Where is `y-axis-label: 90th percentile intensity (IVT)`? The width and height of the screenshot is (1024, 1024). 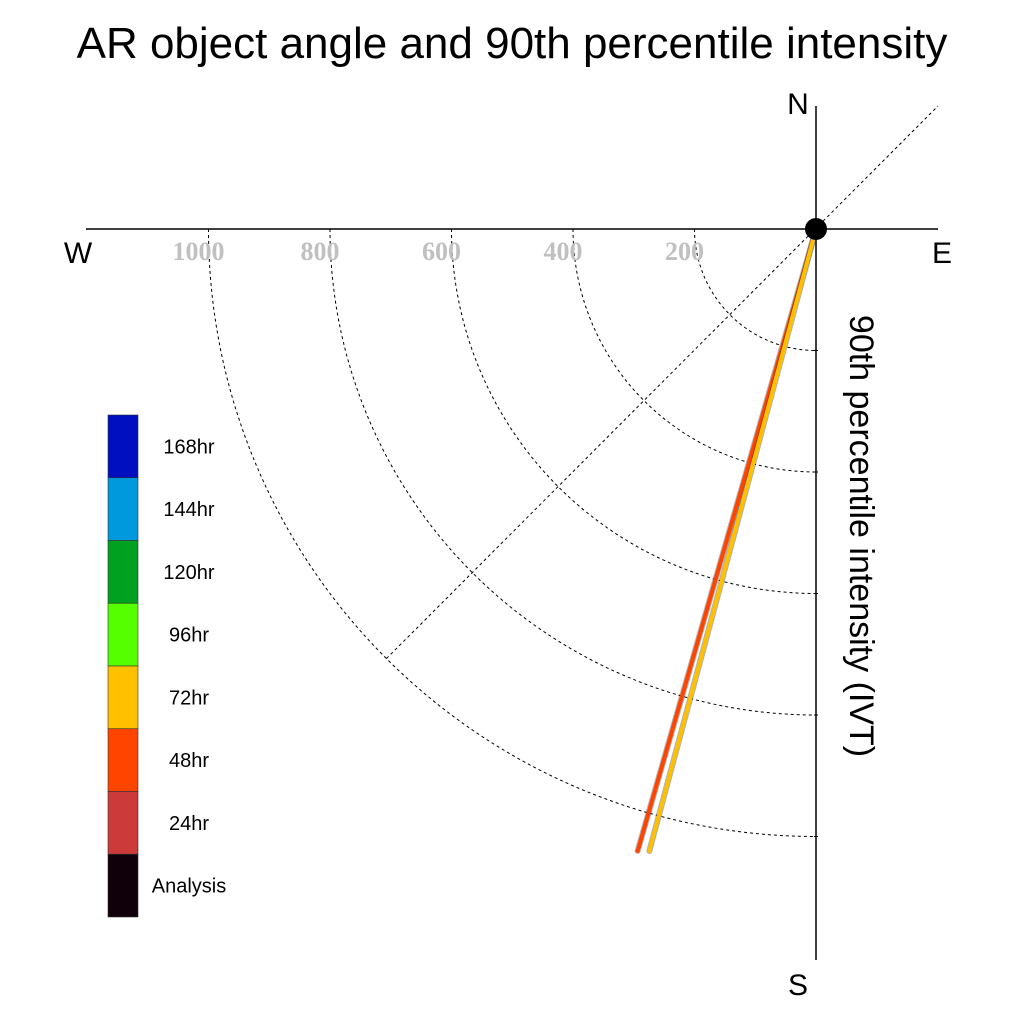
y-axis-label: 90th percentile intensity (IVT) is located at coordinates (861, 536).